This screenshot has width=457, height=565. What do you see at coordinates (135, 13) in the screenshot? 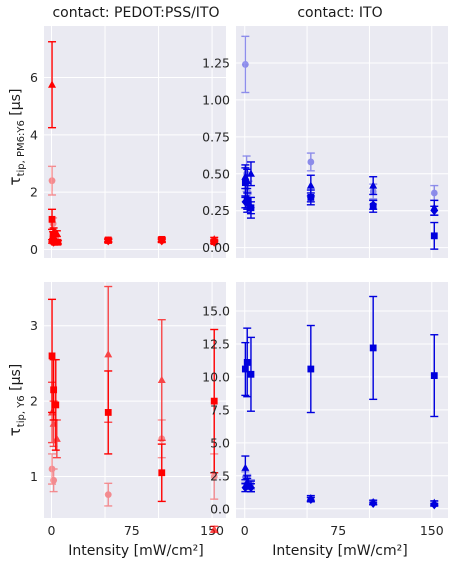
I see `panel-title: contact: PEDOT:PSS/ITO` at bounding box center [135, 13].